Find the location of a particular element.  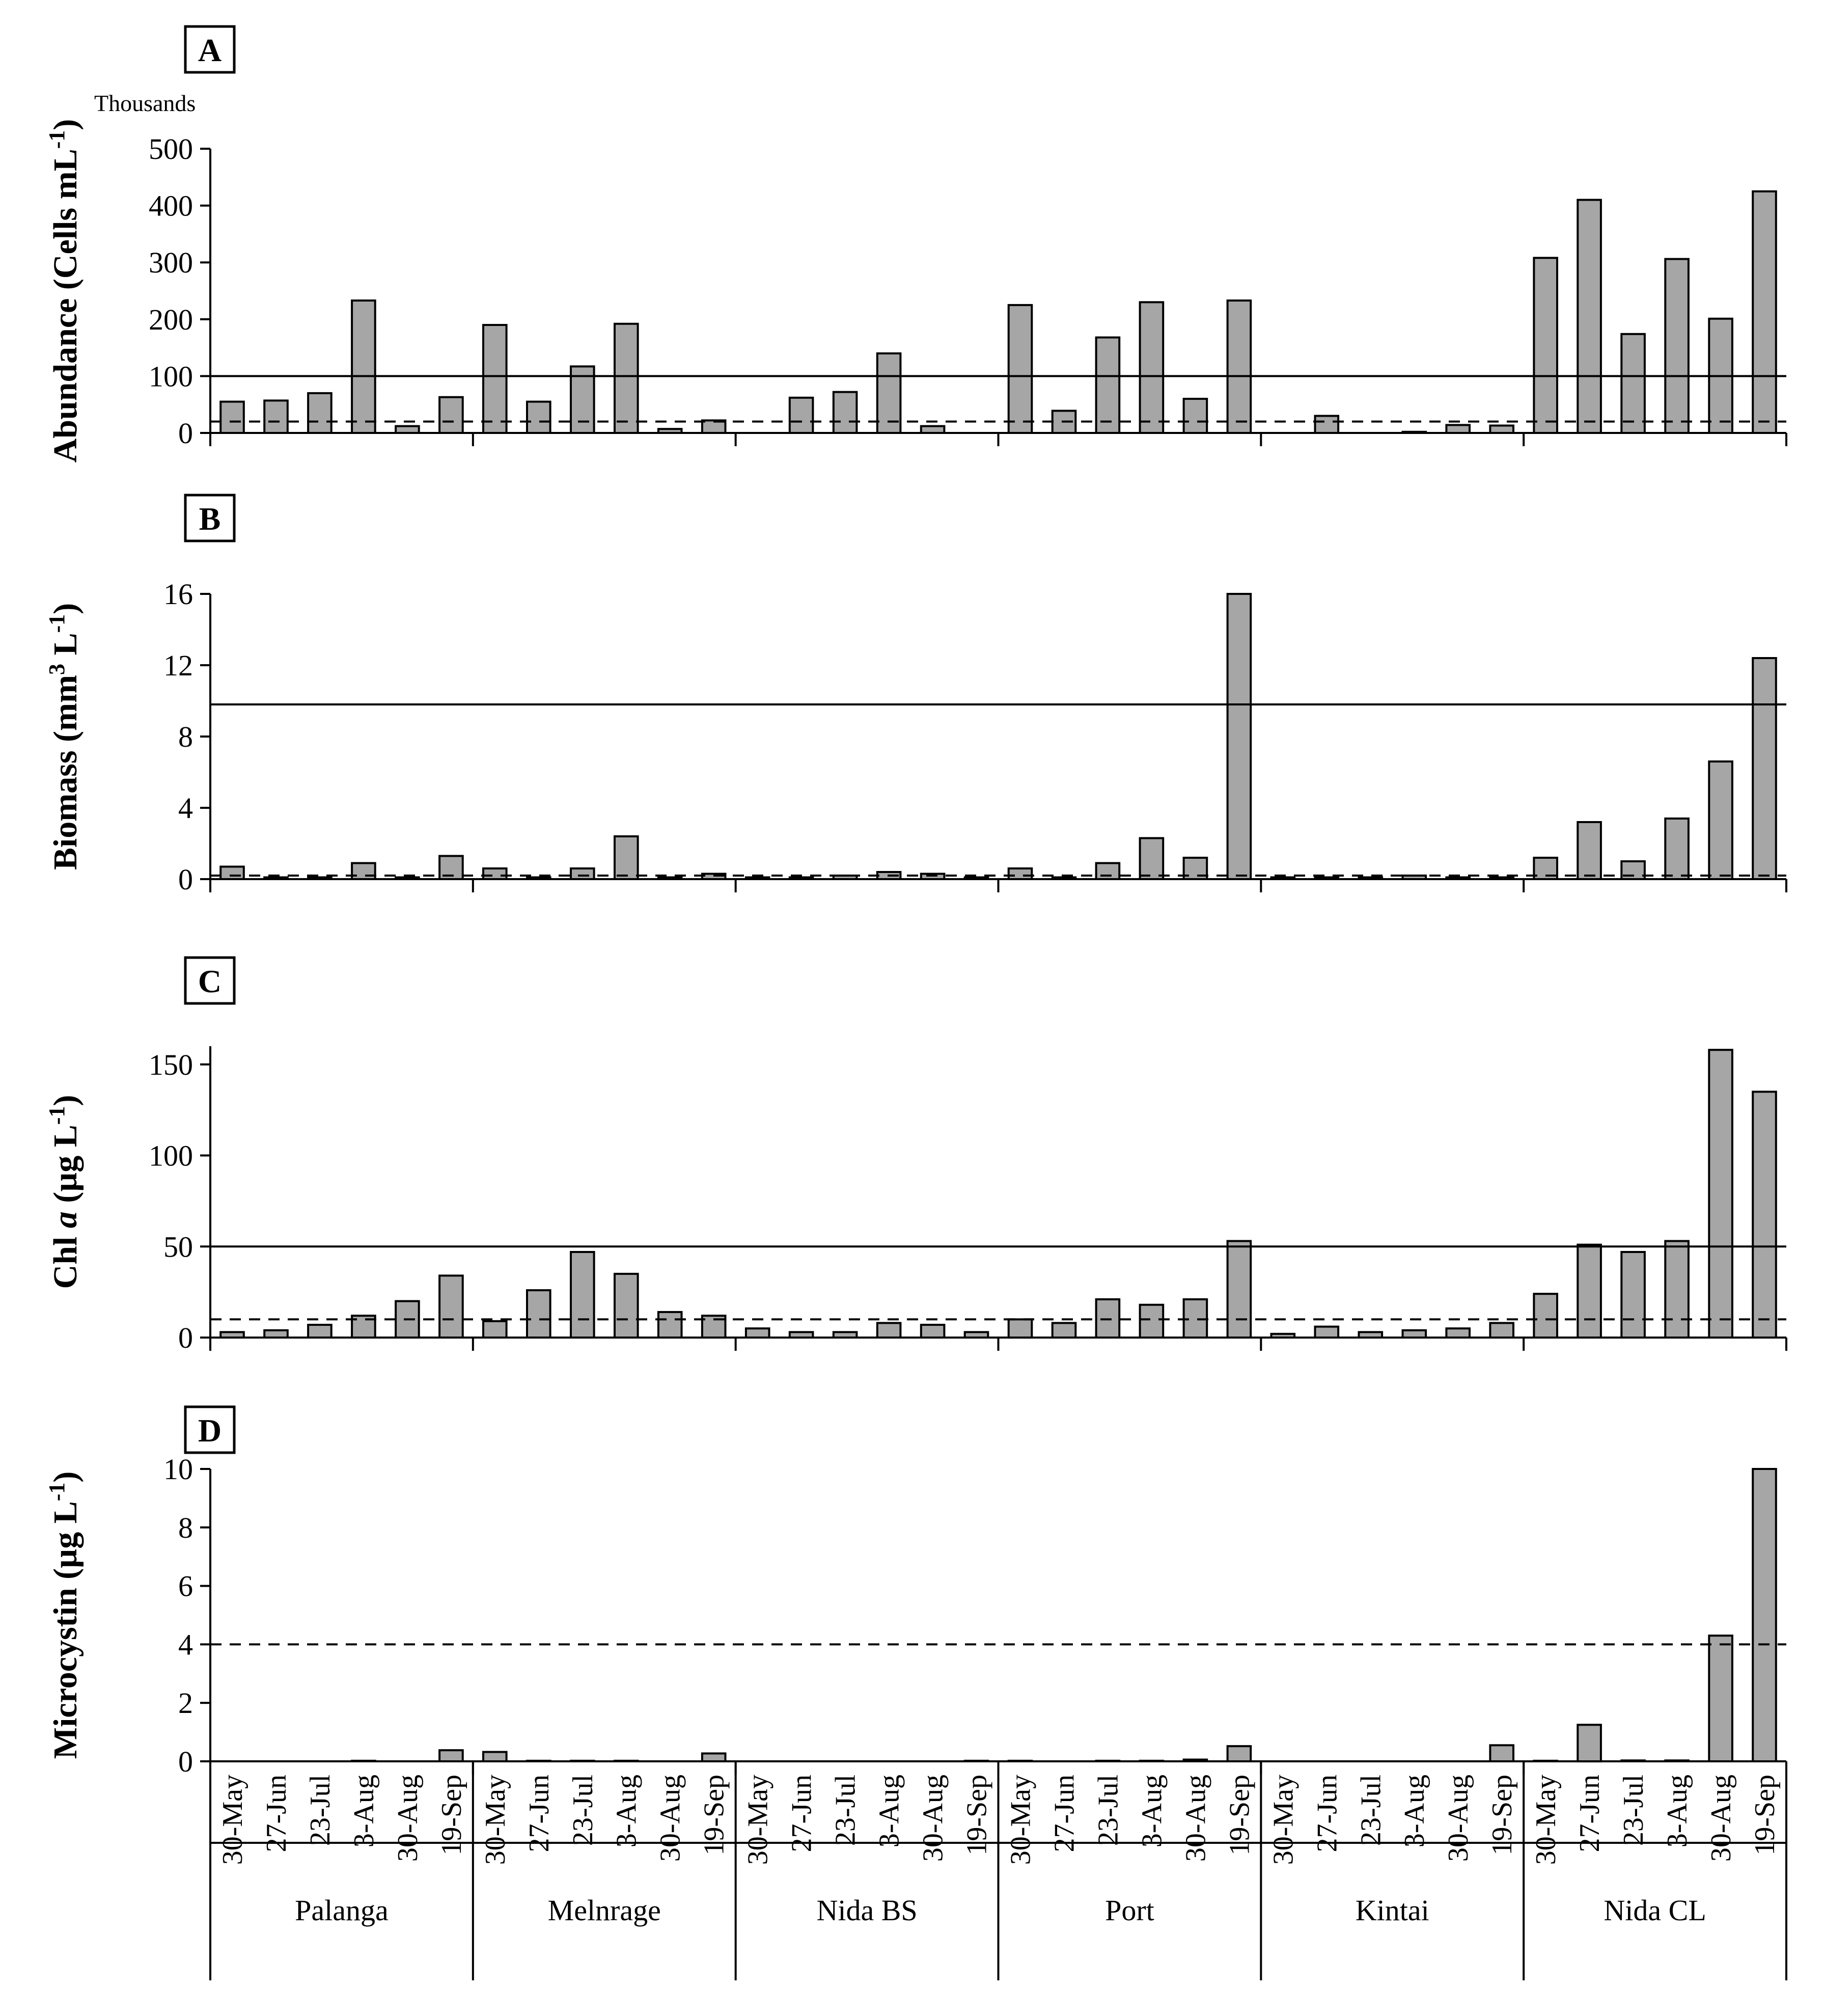

y-tick-label: 12 is located at coordinates (178, 665).